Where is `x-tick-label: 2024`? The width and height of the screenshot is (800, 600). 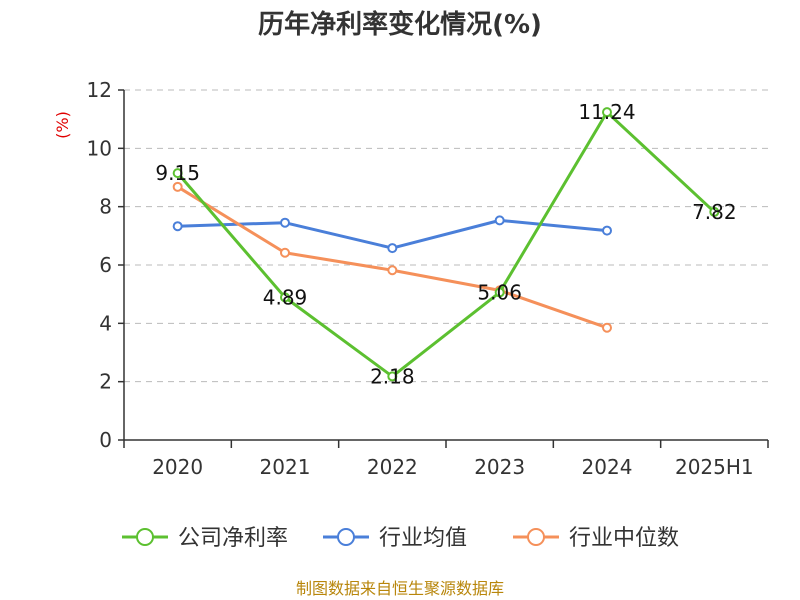
x-tick-label: 2024 is located at coordinates (607, 467).